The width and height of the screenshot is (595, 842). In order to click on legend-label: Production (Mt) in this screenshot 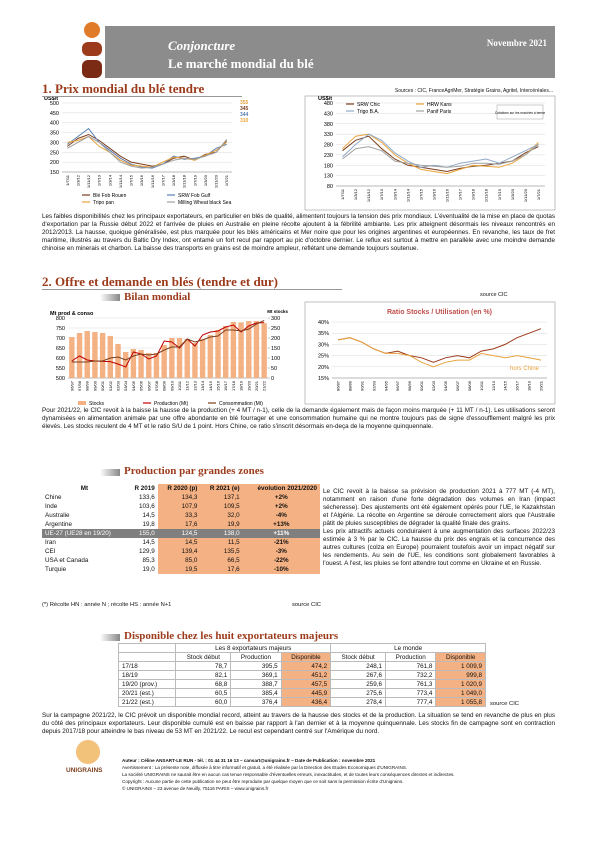, I will do `click(171, 404)`.